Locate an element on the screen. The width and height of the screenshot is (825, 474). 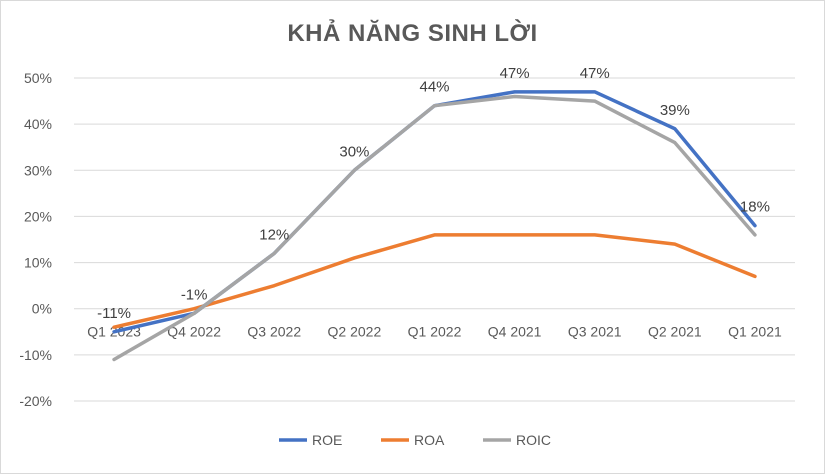
chart-title: KHẢ NĂNG SINH LỜI is located at coordinates (412, 33).